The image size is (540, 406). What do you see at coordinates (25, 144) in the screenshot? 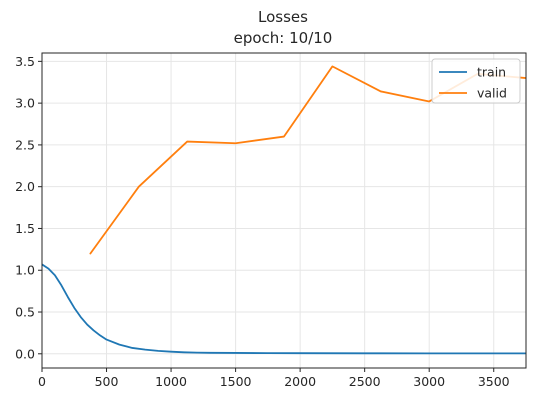
I see `y-tick-label: 2.5` at bounding box center [25, 144].